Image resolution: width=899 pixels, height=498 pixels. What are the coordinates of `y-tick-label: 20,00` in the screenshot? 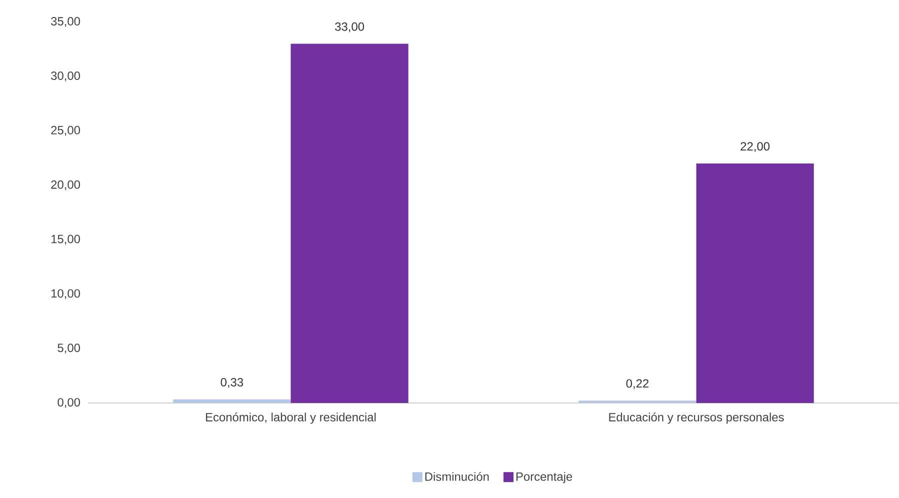 It's located at (65, 185).